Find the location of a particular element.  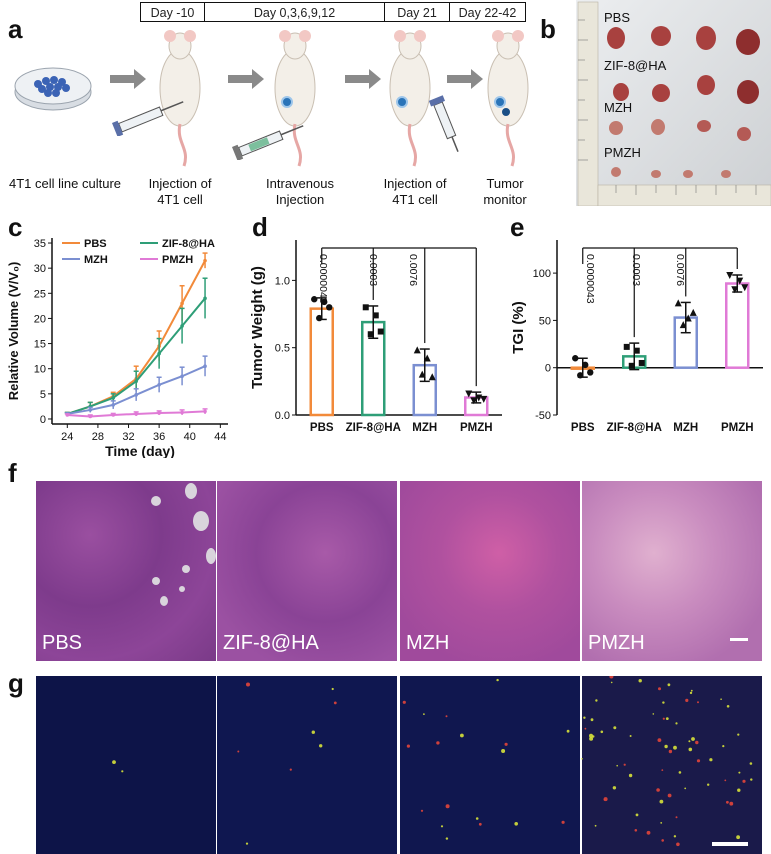

tumor-photo: PBS ZIF-8@HA MZH PMZH is located at coordinates (673, 103).